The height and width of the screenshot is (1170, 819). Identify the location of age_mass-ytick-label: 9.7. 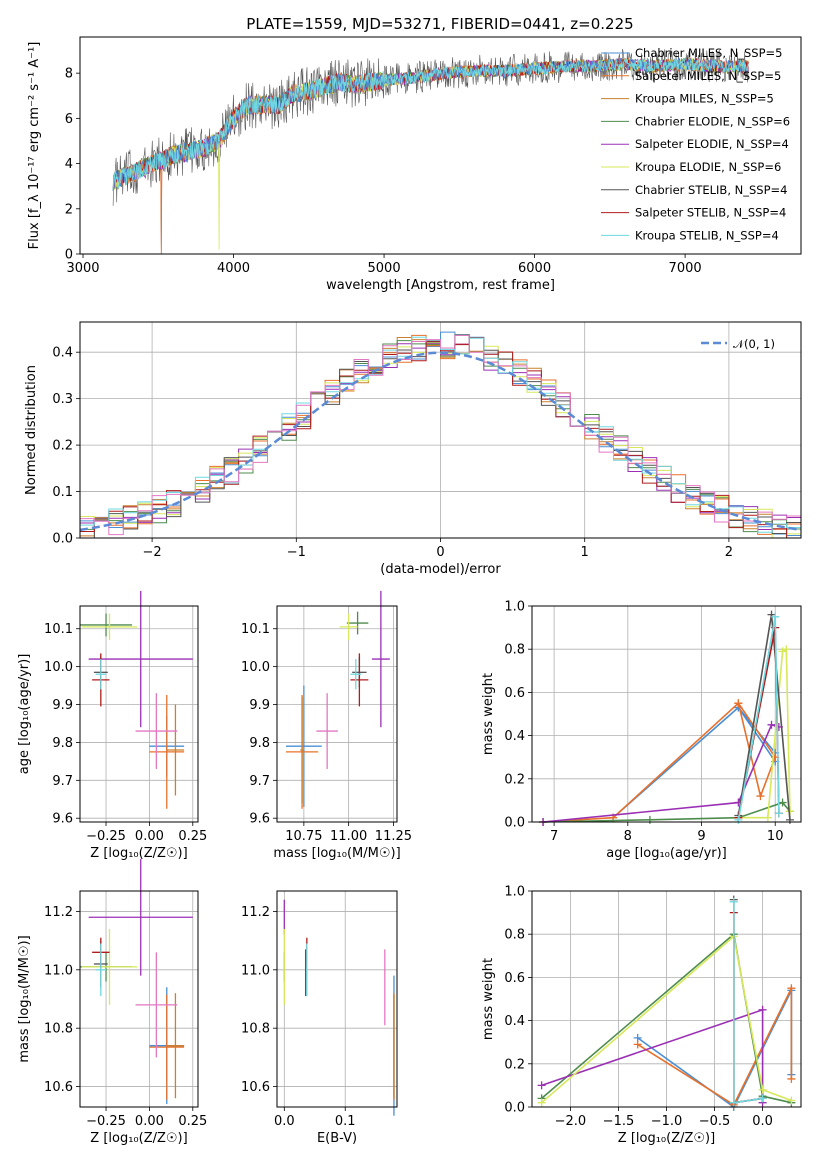
(259, 781).